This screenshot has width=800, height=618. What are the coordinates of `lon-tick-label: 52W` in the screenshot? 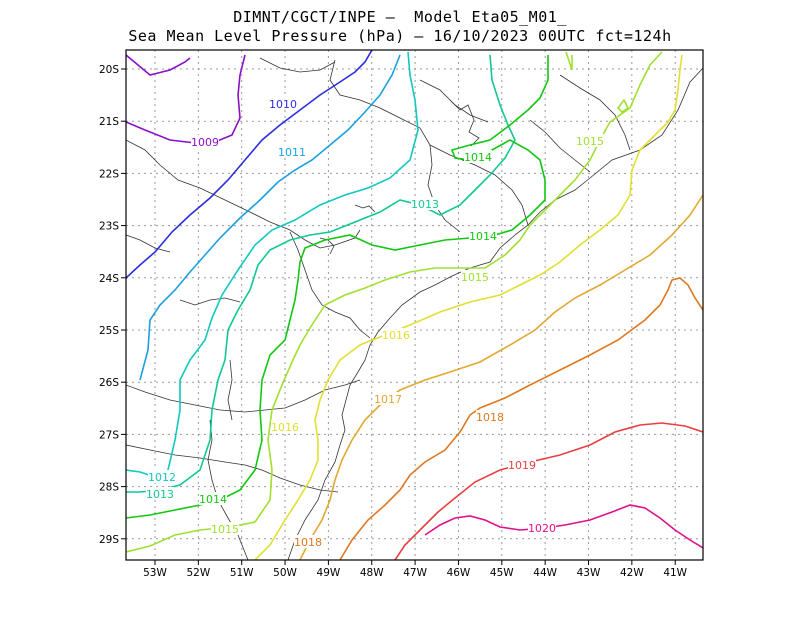 It's located at (198, 573).